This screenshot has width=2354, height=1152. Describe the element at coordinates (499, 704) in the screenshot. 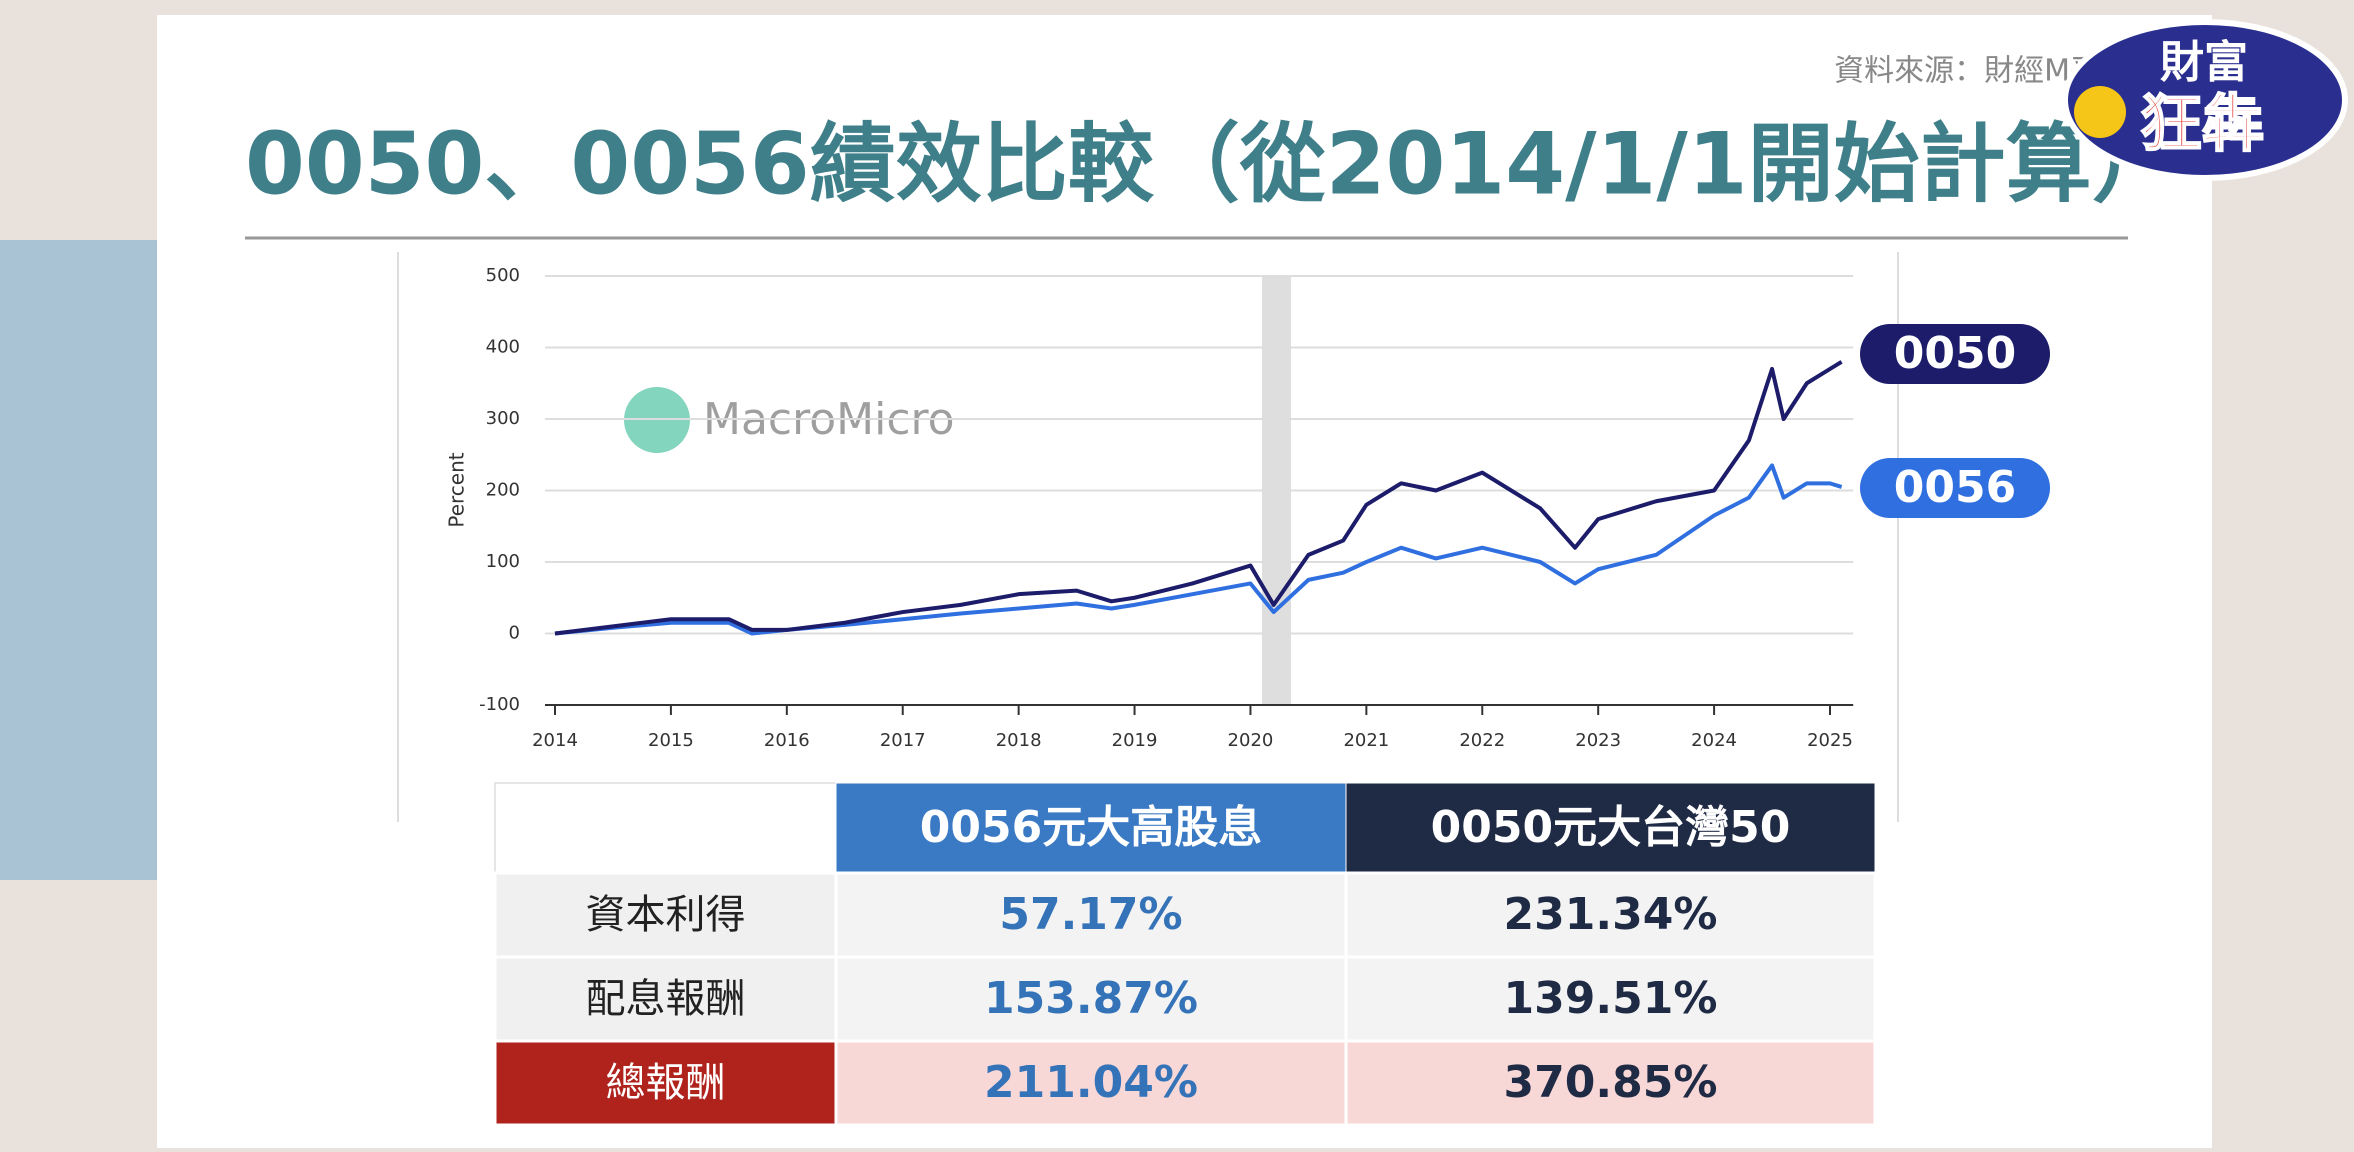

I see `y-tick-label: -100` at that location.